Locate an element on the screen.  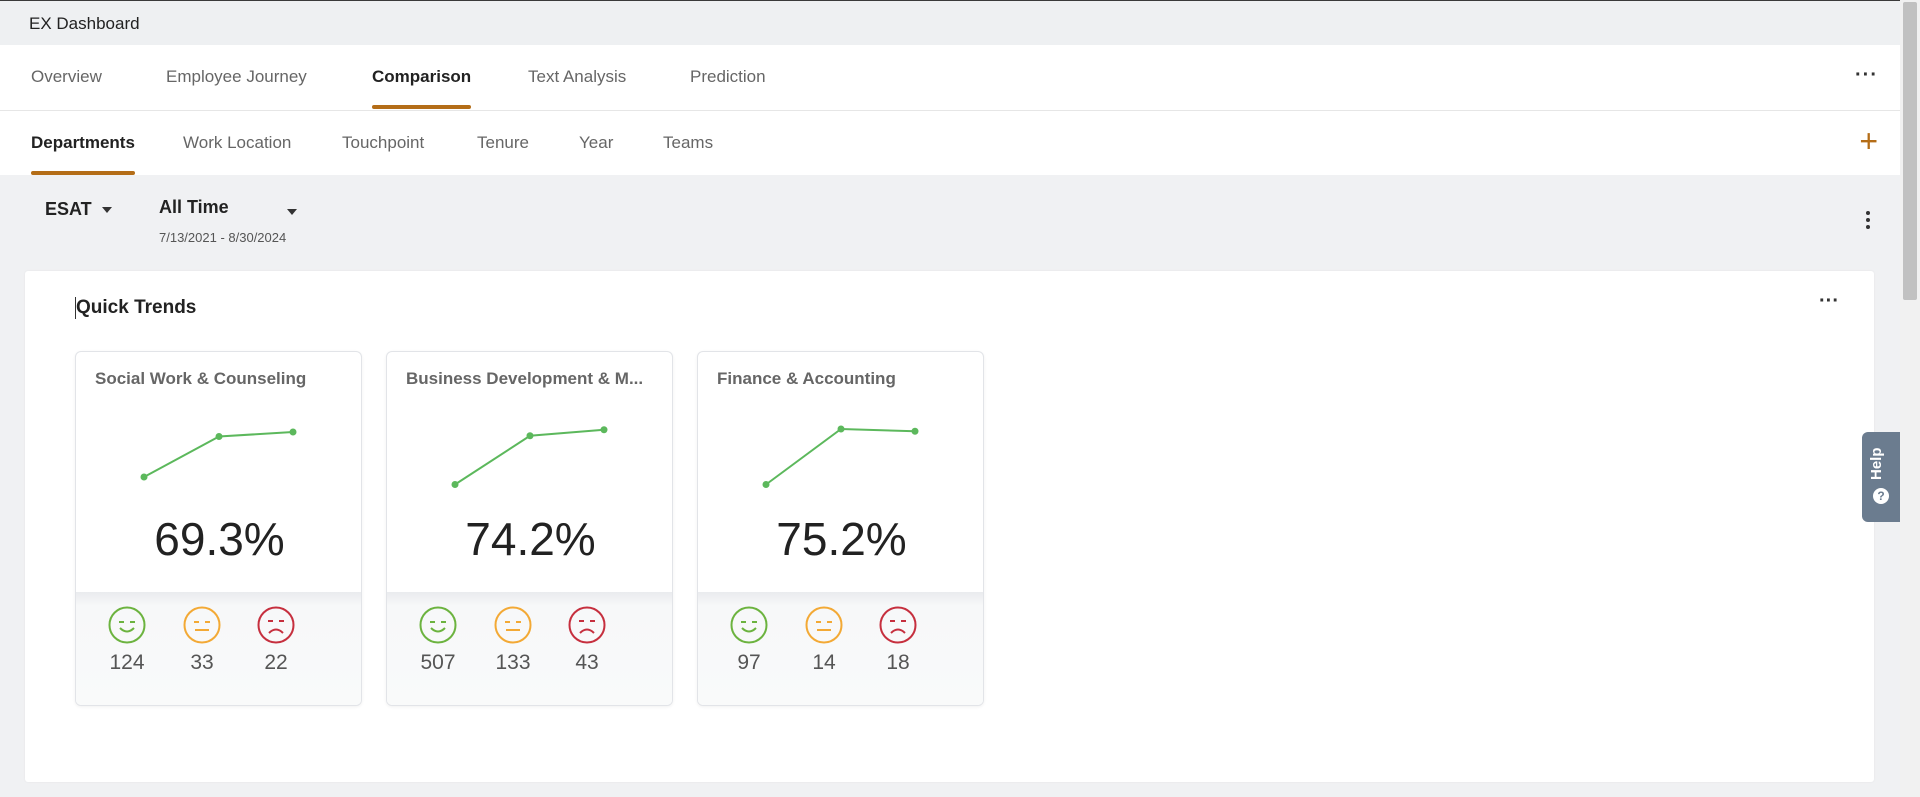
score-value: 74.2% is located at coordinates (530, 539).